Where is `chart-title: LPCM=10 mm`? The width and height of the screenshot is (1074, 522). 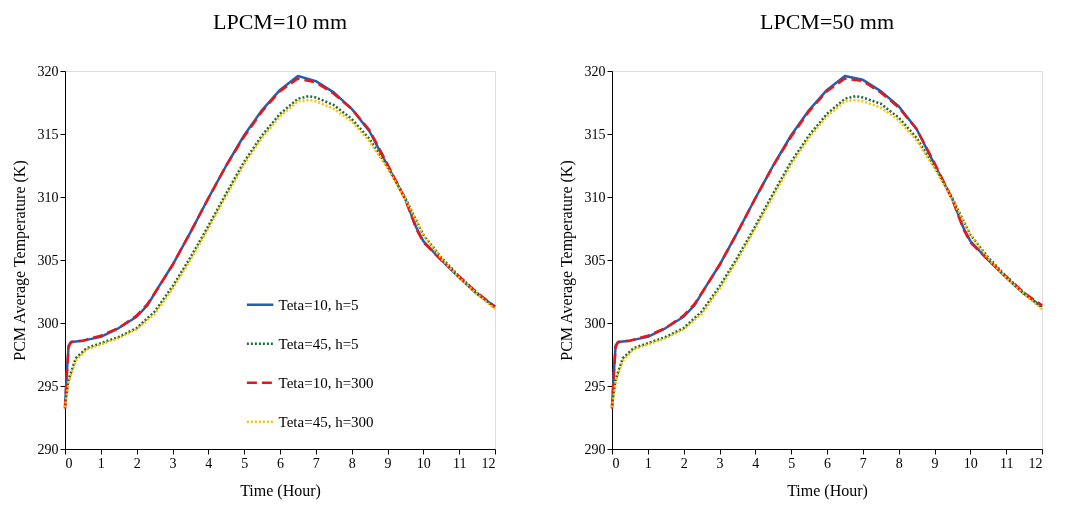
chart-title: LPCM=10 mm is located at coordinates (280, 21).